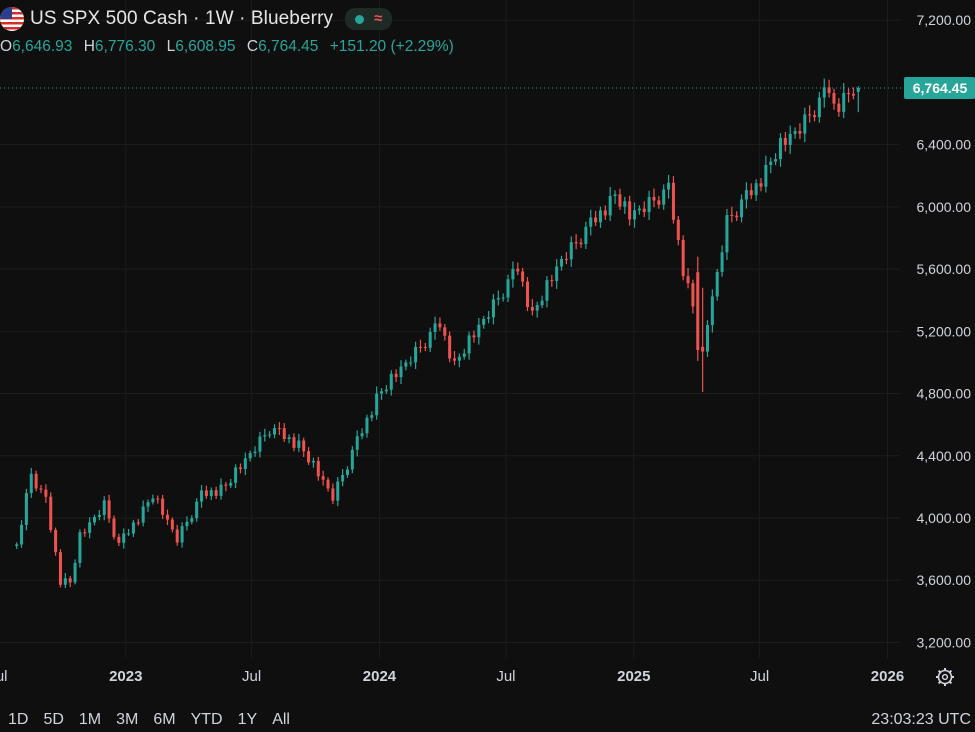 The image size is (975, 732). What do you see at coordinates (182, 18) in the screenshot?
I see `symbol-title: US SPX 500 Cash · 1W · Blueberry` at bounding box center [182, 18].